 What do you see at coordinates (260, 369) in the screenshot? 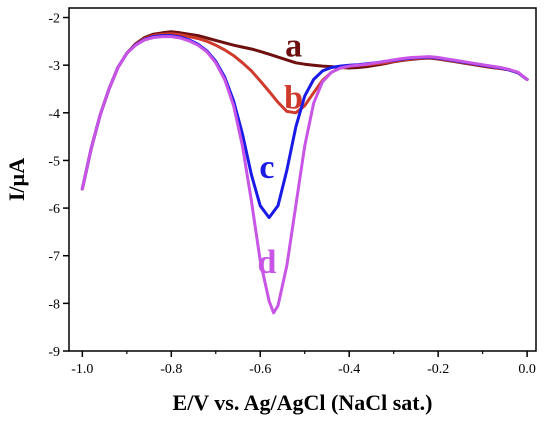
I see `x-tick-label: -0.6` at bounding box center [260, 369].